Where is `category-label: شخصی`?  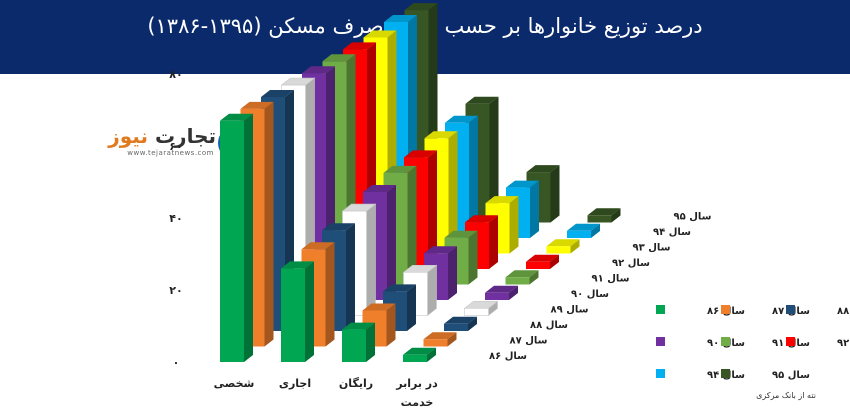
category-label: شخصی is located at coordinates (234, 383).